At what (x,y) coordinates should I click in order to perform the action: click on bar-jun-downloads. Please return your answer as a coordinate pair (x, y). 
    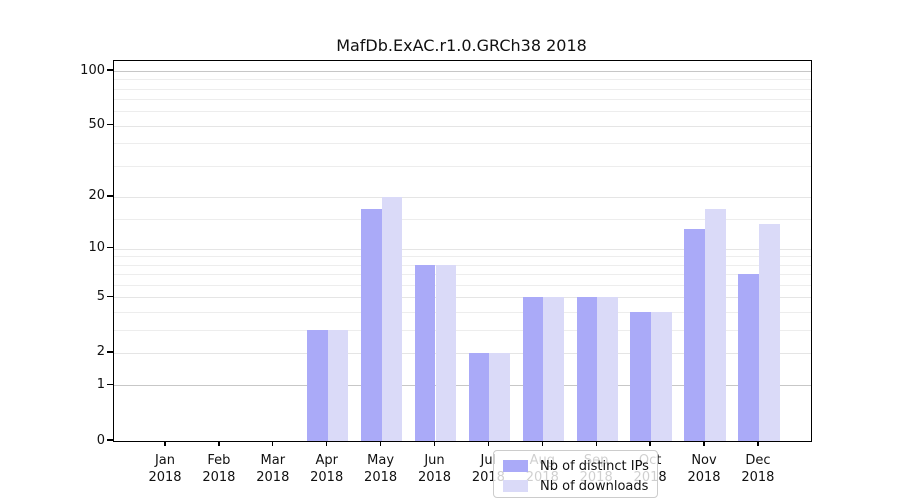
    Looking at the image, I should click on (446, 352).